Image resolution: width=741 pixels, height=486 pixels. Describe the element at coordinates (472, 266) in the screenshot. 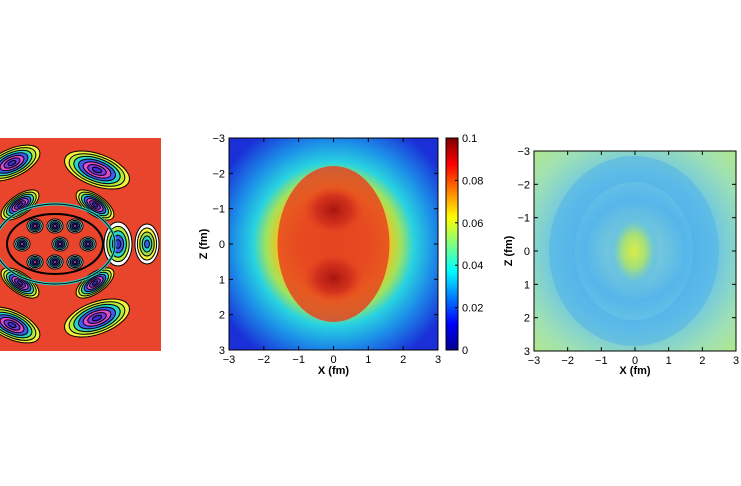

I see `colorbar-tick-label: 0.04` at that location.